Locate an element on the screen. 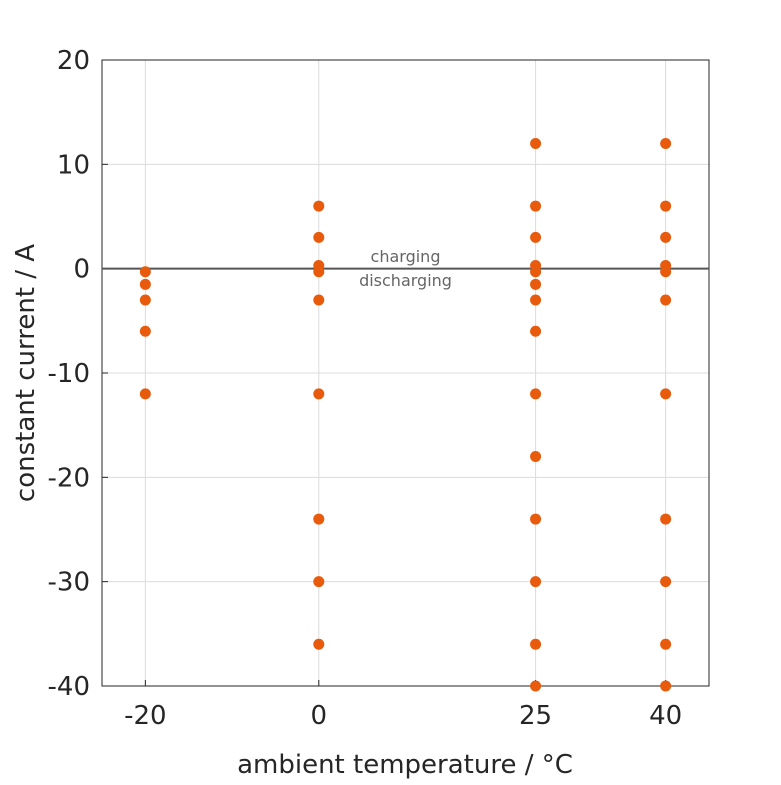 This screenshot has height=785, width=781. y-axis-label: constant current / A is located at coordinates (26, 373).